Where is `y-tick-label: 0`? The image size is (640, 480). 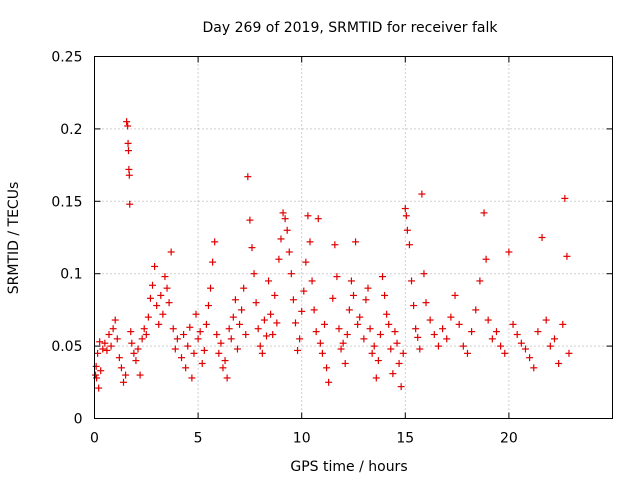
y-tick-label: 0 is located at coordinates (78, 420).